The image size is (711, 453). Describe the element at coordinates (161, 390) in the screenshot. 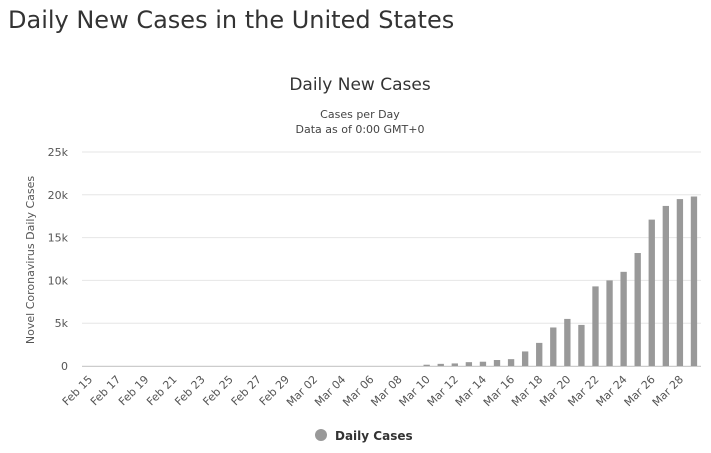

I see `x-tick-label: Feb 21` at that location.